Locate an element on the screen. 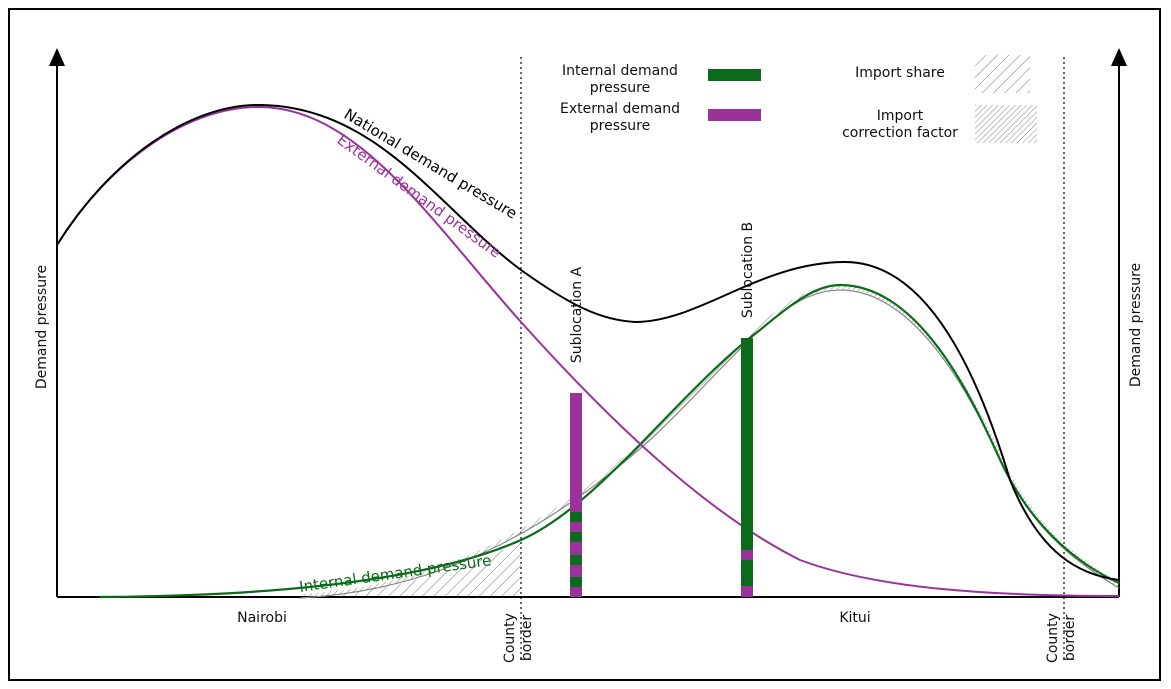 The image size is (1171, 689). legend-import-correction-swatch is located at coordinates (1006, 124).